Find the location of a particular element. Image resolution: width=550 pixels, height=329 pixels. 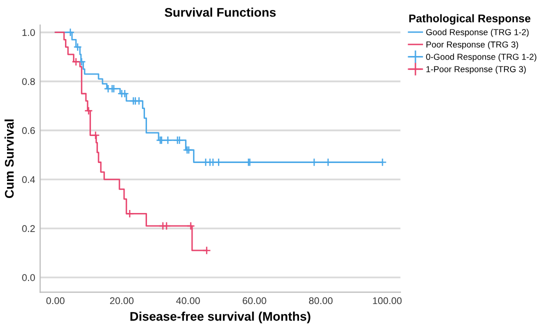

x-tick-label: 60.00 is located at coordinates (254, 300).